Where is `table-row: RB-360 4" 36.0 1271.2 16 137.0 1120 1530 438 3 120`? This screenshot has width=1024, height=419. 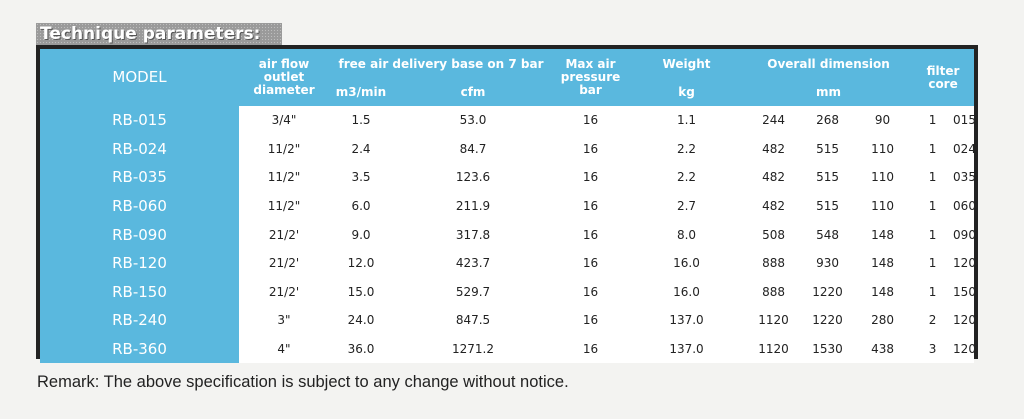
table-row: RB-360 4" 36.0 1271.2 16 137.0 1120 1530 438 3 120 is located at coordinates (508, 349).